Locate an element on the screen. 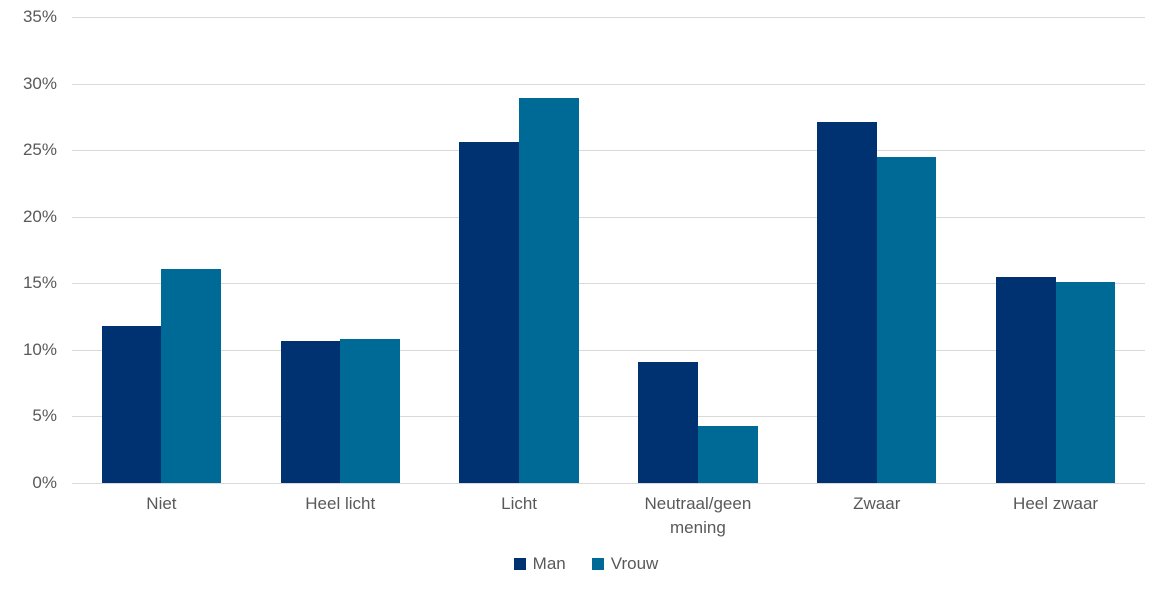 The width and height of the screenshot is (1172, 590). x-tick-label: Licht is located at coordinates (519, 503).